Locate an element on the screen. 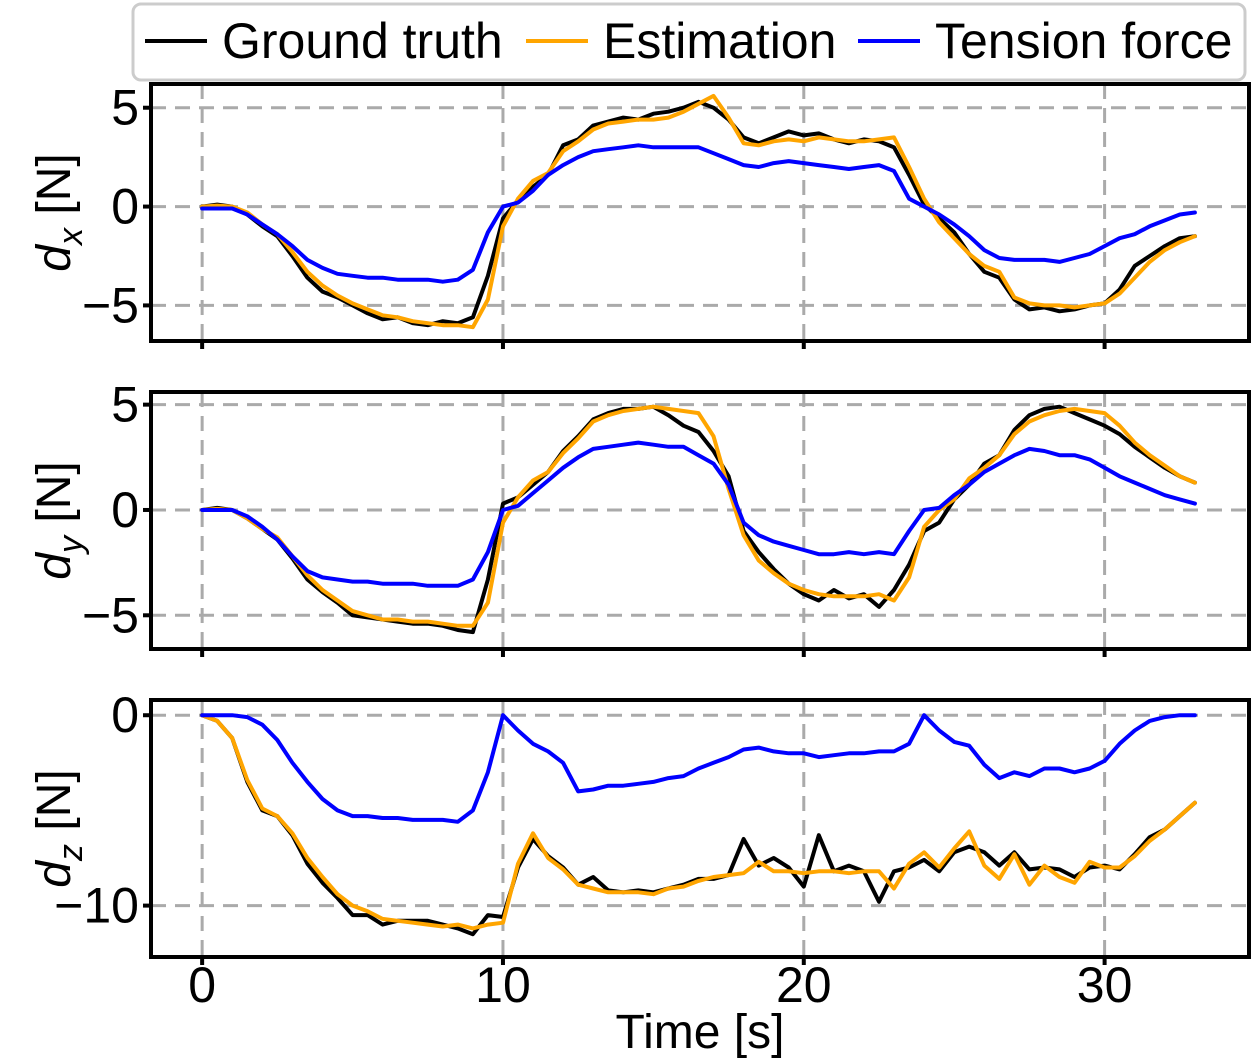  series-line-dy-tension-force is located at coordinates (698, 514).